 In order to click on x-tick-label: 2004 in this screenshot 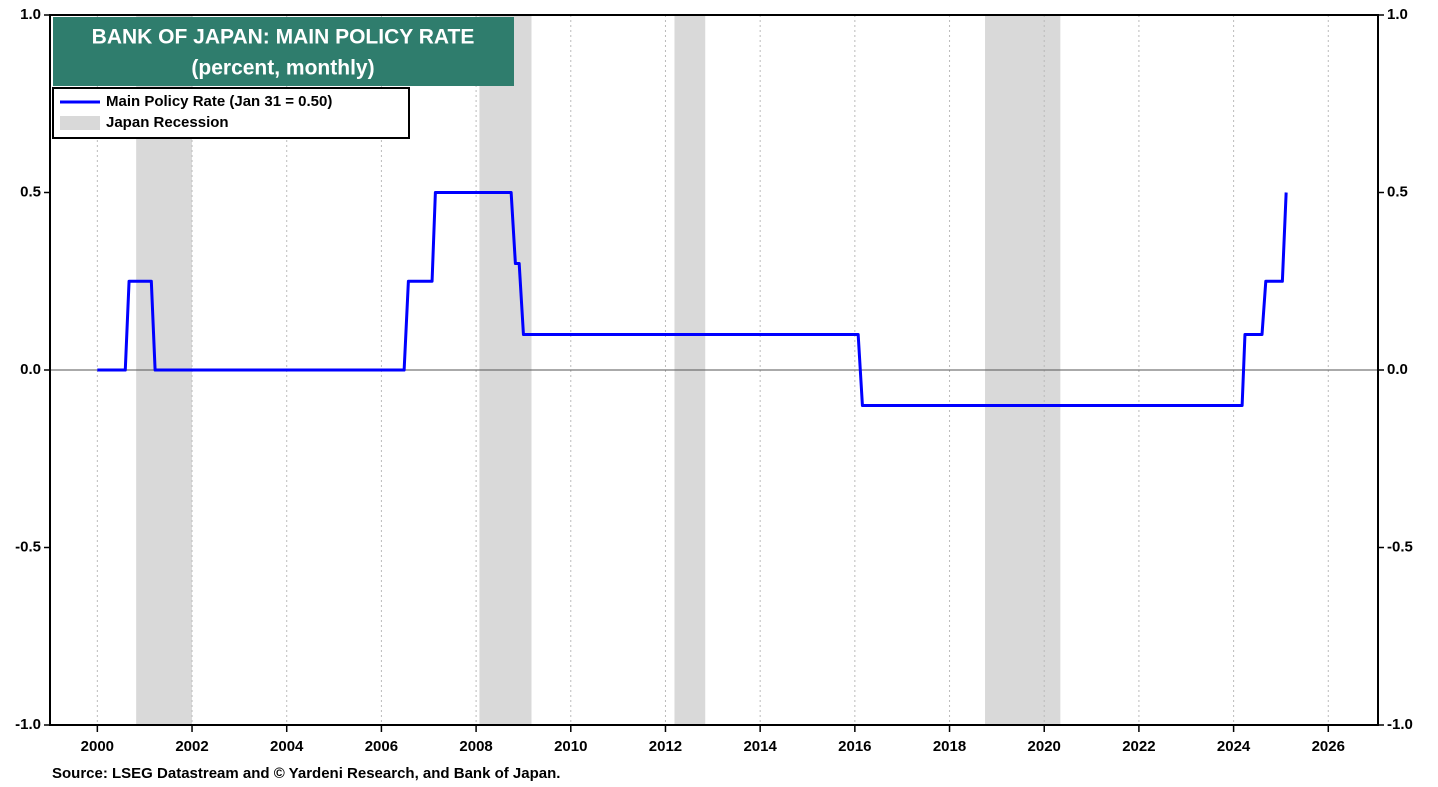, I will do `click(287, 746)`.